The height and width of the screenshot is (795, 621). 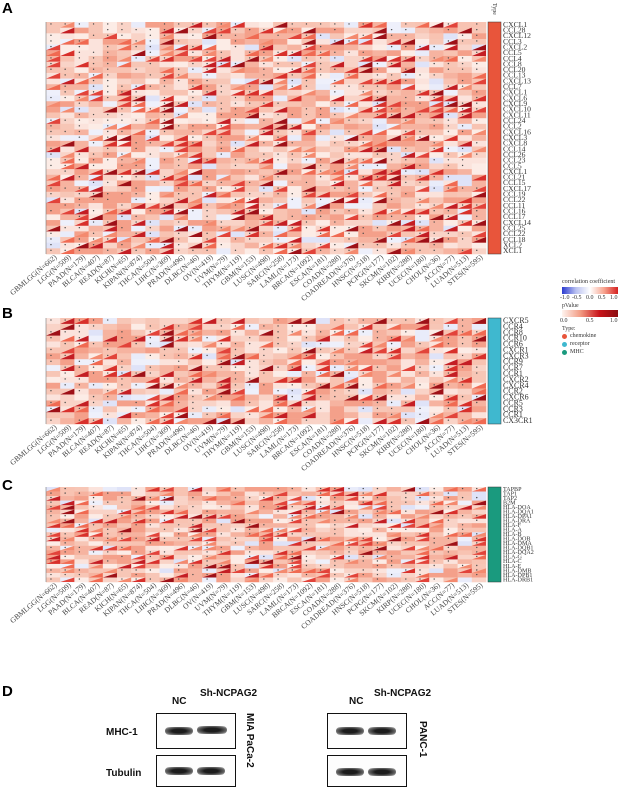 What do you see at coordinates (580, 344) in the screenshot?
I see `legend-type-receptor: receptor` at bounding box center [580, 344].